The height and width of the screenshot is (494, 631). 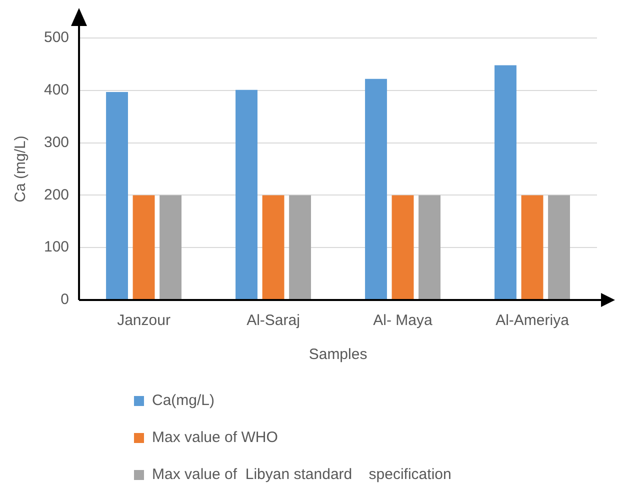 What do you see at coordinates (183, 400) in the screenshot?
I see `legend-label: Ca(mg/L)` at bounding box center [183, 400].